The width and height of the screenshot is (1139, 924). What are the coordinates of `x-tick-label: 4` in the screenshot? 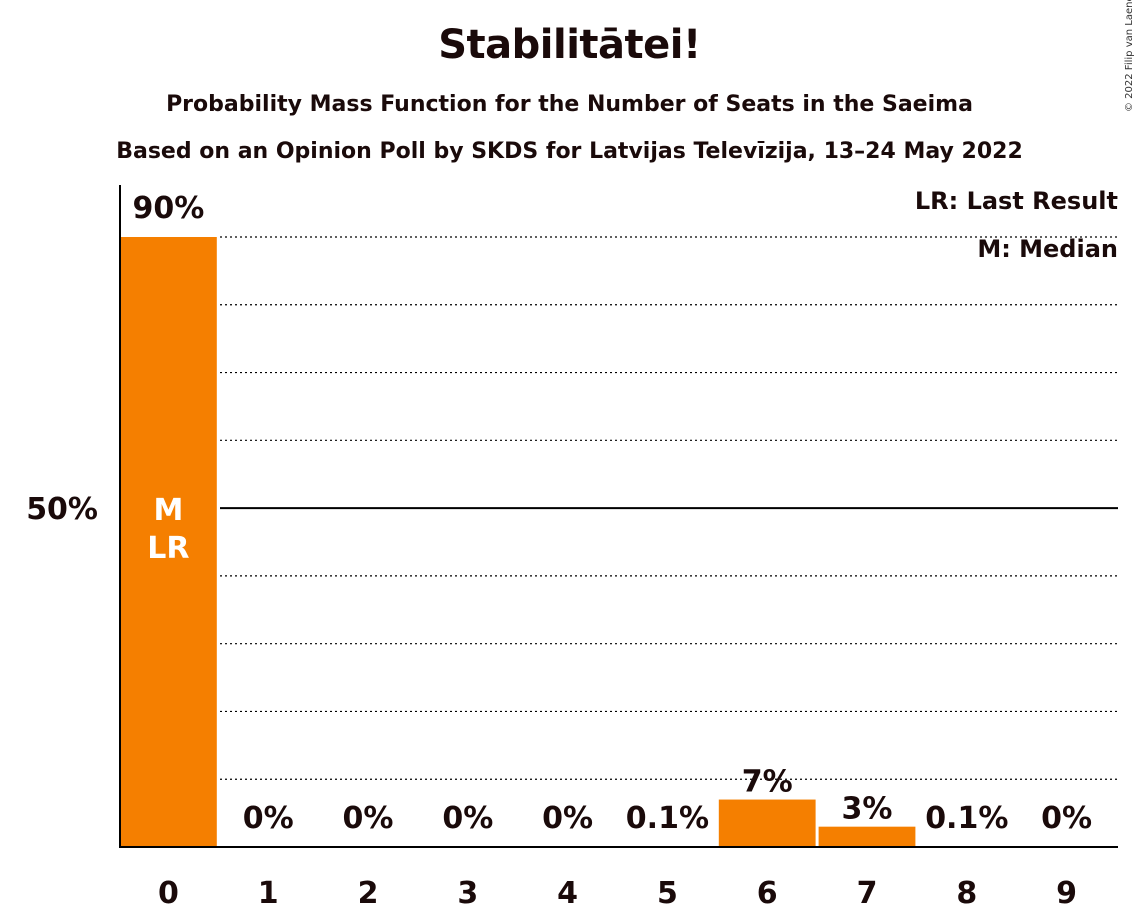 It's located at (567, 893).